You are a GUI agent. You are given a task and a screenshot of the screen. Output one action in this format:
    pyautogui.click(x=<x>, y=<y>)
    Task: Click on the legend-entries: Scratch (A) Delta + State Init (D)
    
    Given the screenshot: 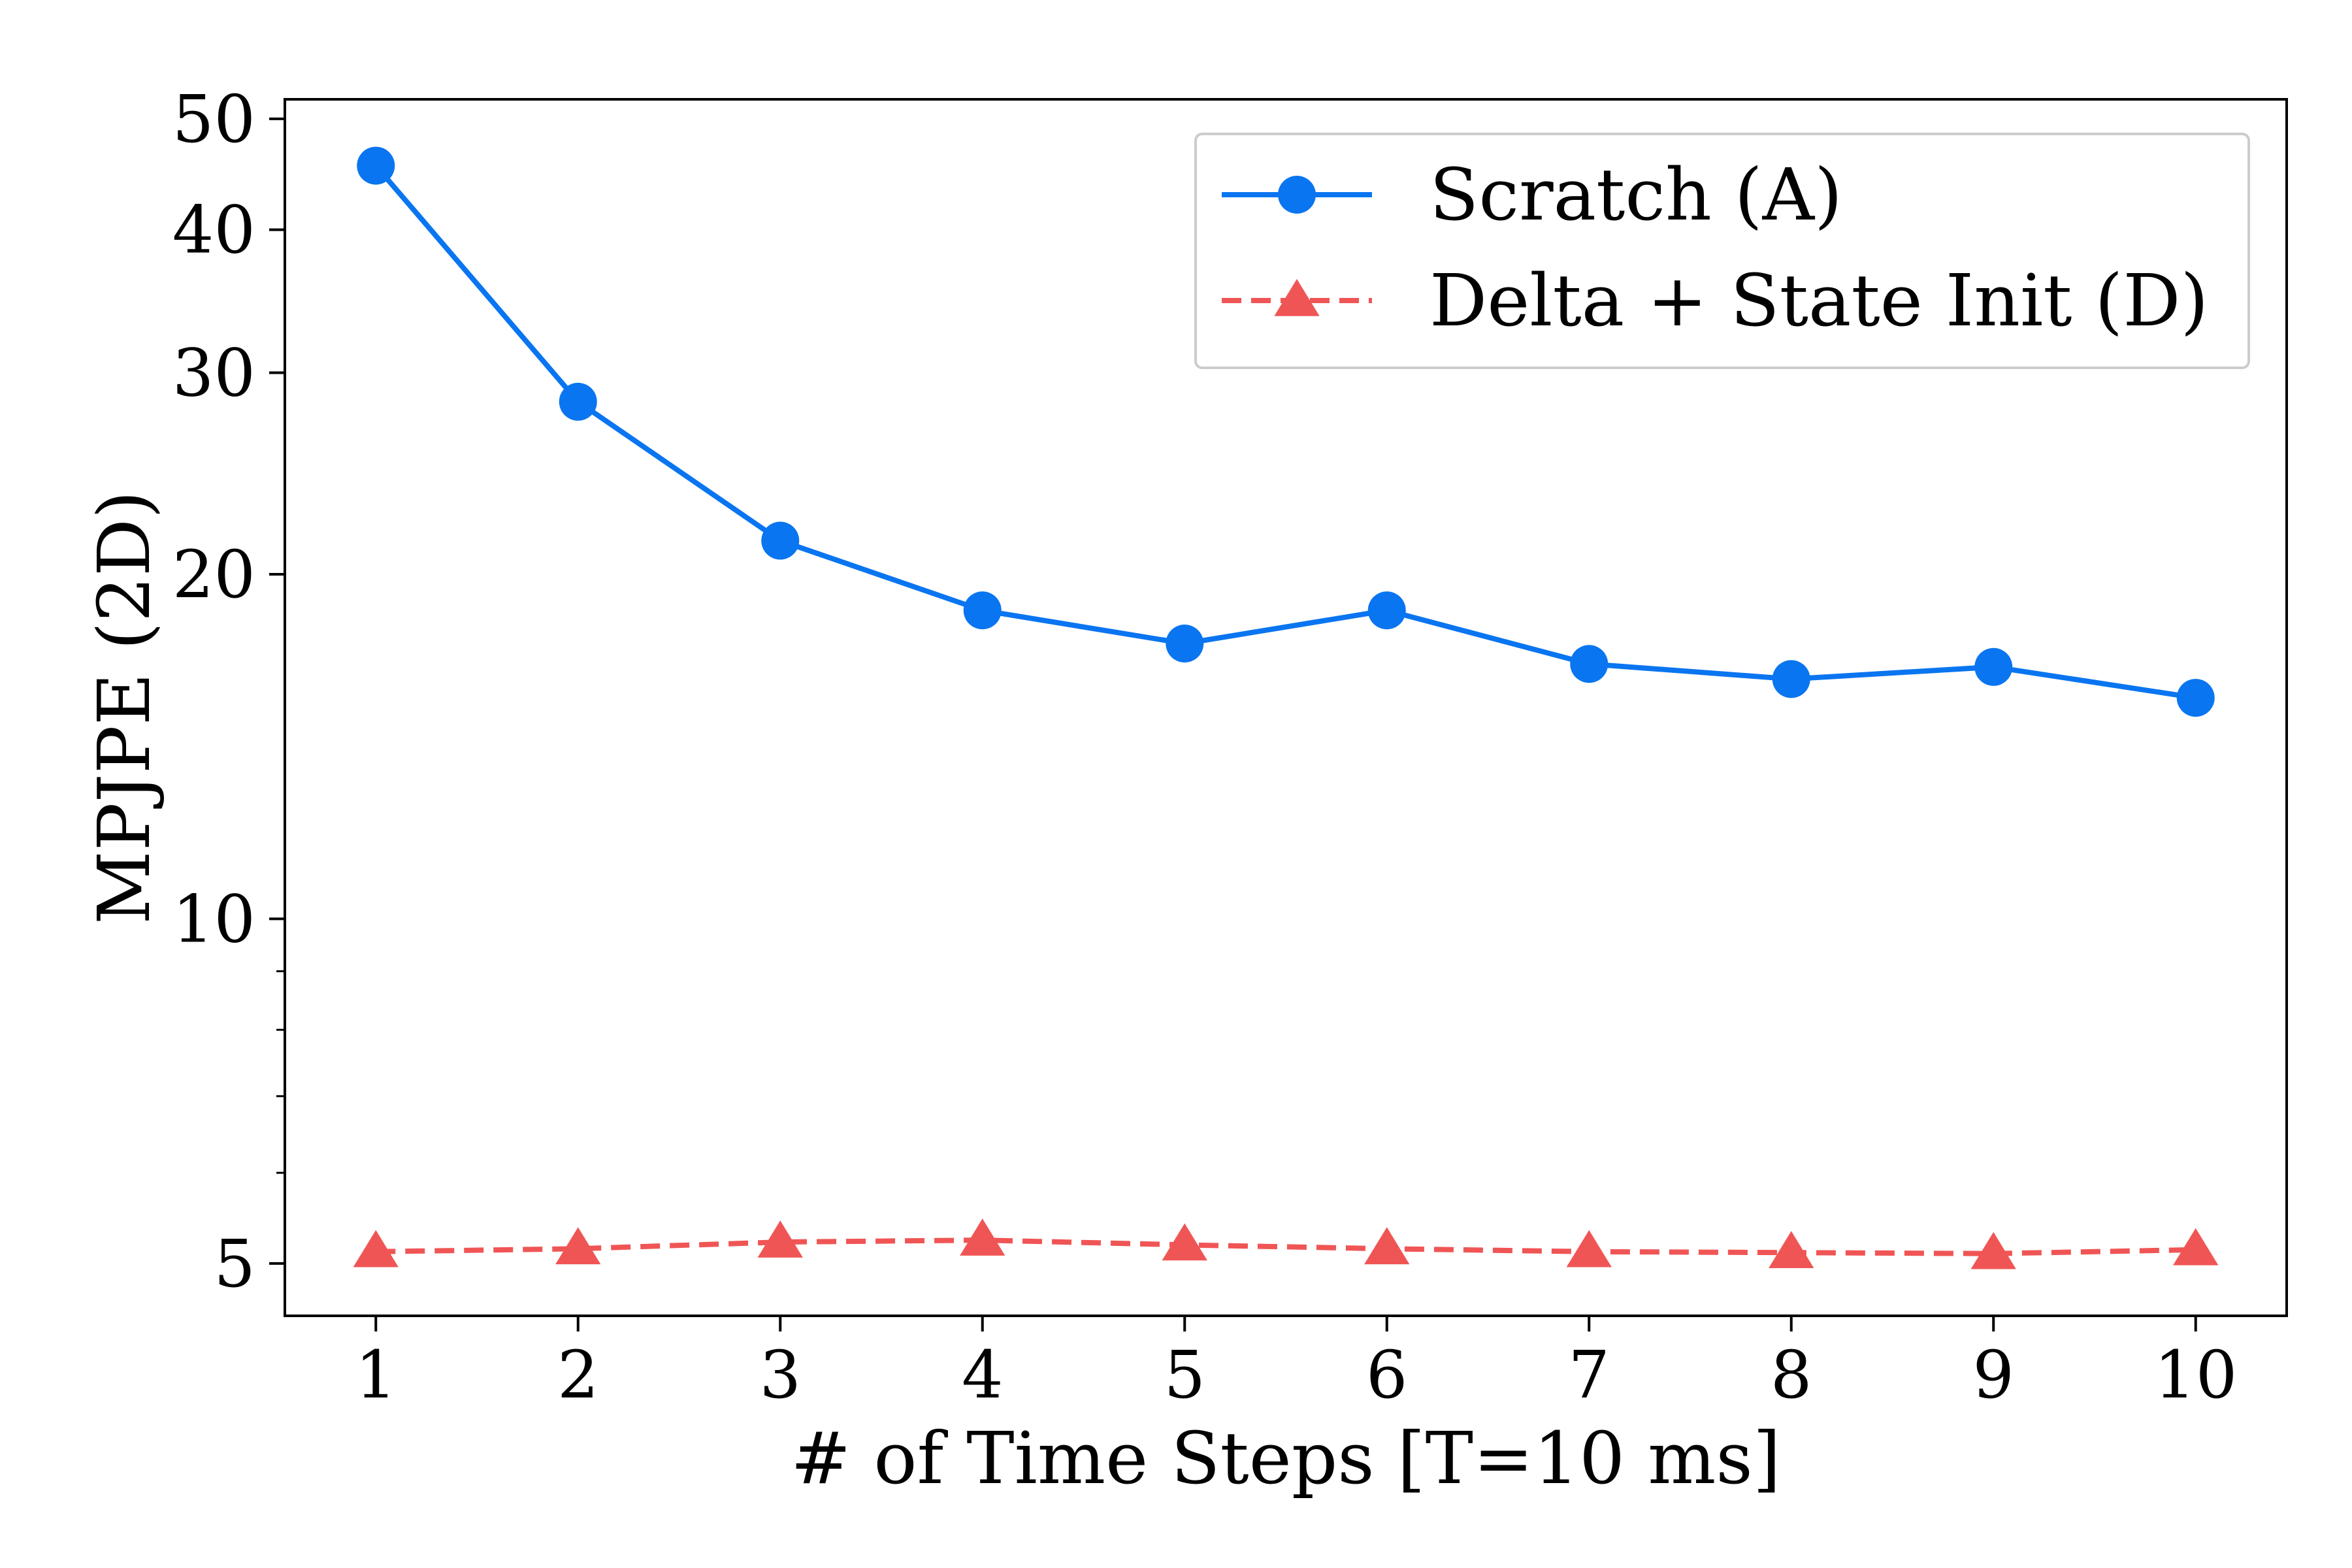 What is the action you would take?
    pyautogui.click(x=1715, y=247)
    